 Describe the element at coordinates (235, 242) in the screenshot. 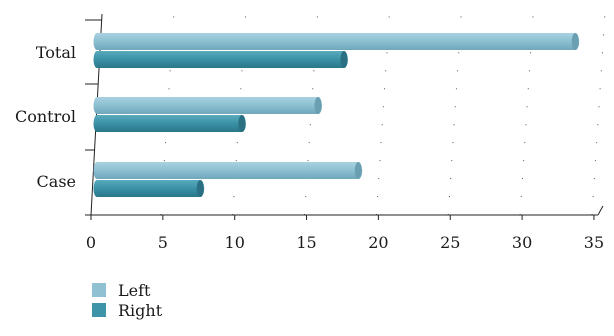

I see `x-tick-label: 10` at that location.